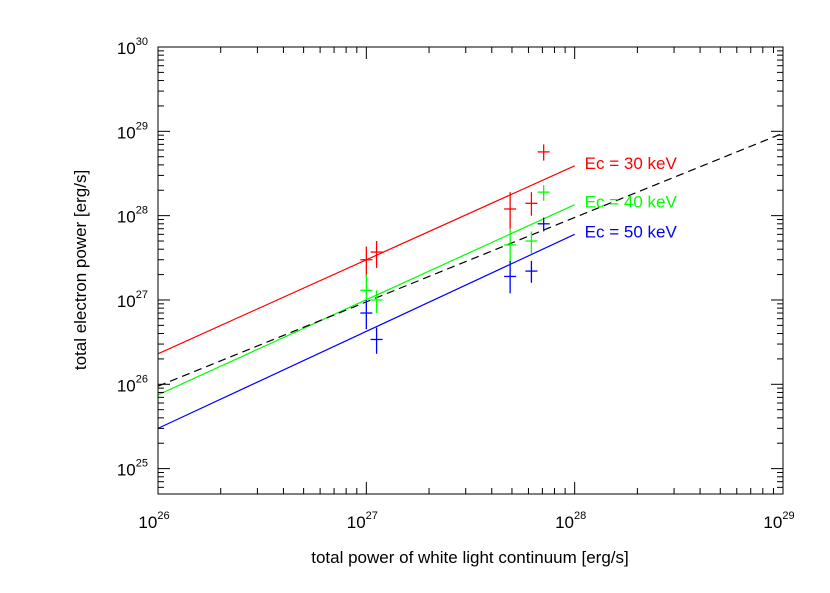 The width and height of the screenshot is (830, 593). What do you see at coordinates (132, 469) in the screenshot?
I see `y-tick-label: 1025` at bounding box center [132, 469].